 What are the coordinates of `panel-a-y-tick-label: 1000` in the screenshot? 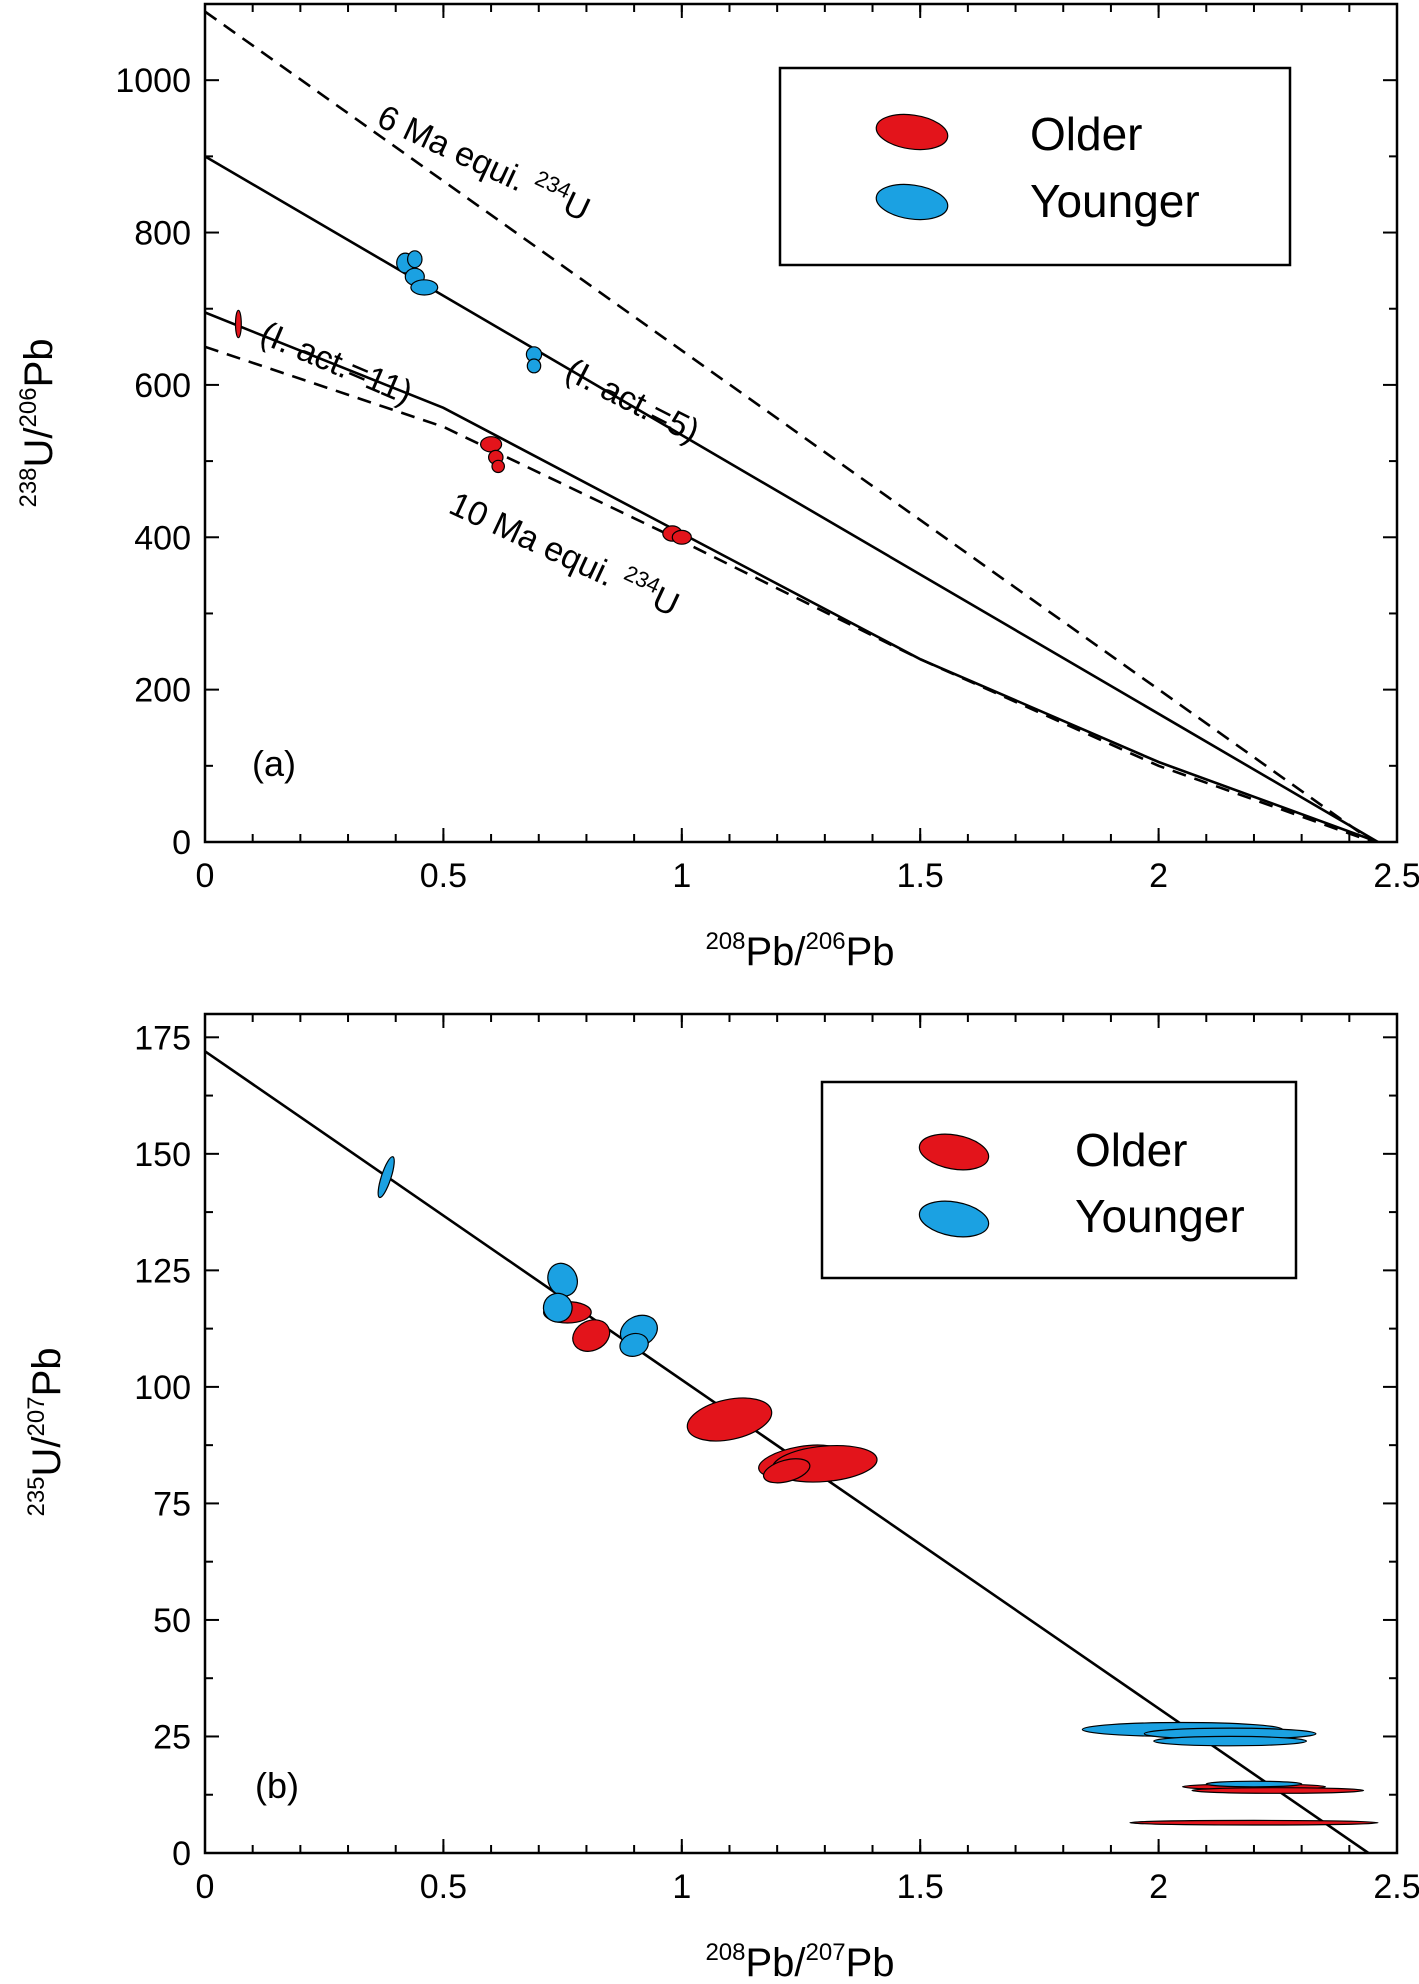 It's located at (153, 81).